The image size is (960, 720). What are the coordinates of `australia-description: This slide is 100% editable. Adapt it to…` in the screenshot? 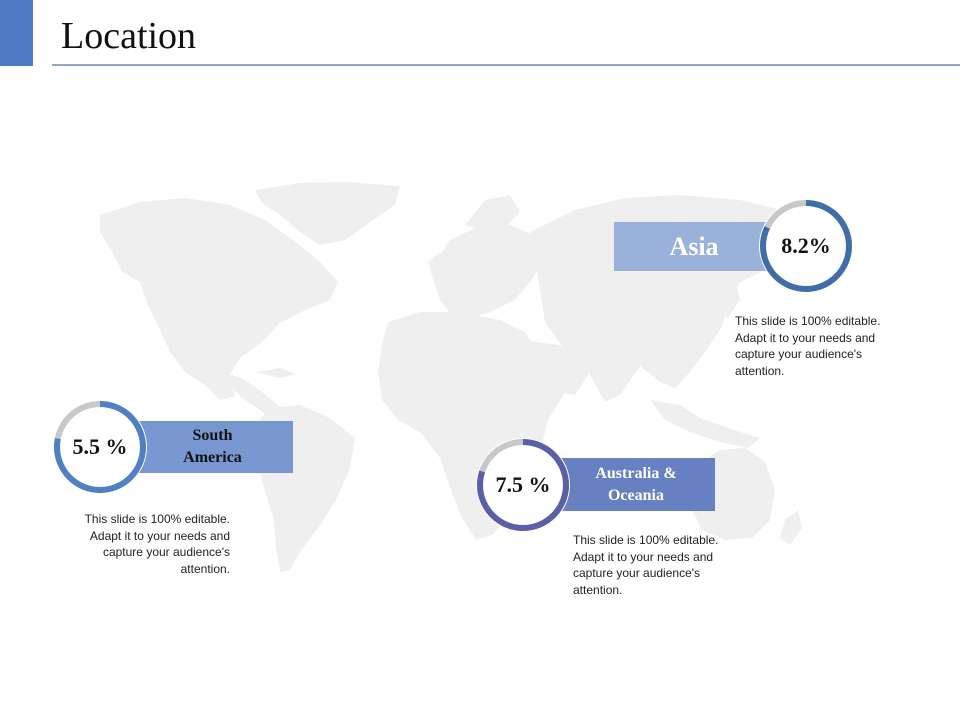 It's located at (645, 565).